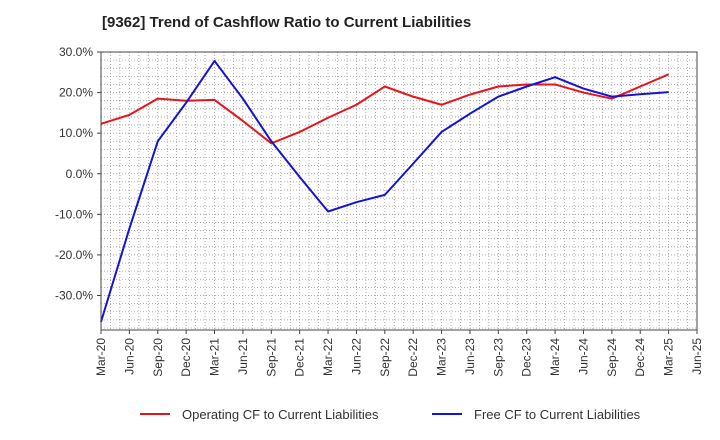 The image size is (720, 440). What do you see at coordinates (612, 357) in the screenshot?
I see `x-tick-label: Sep-24` at bounding box center [612, 357].